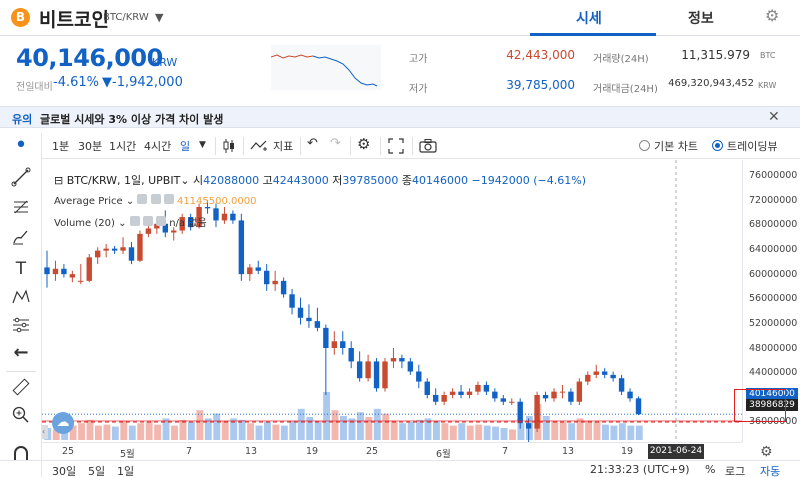  Describe the element at coordinates (124, 223) in the screenshot. I see `volume-dropdown-icon: ⌄` at that location.